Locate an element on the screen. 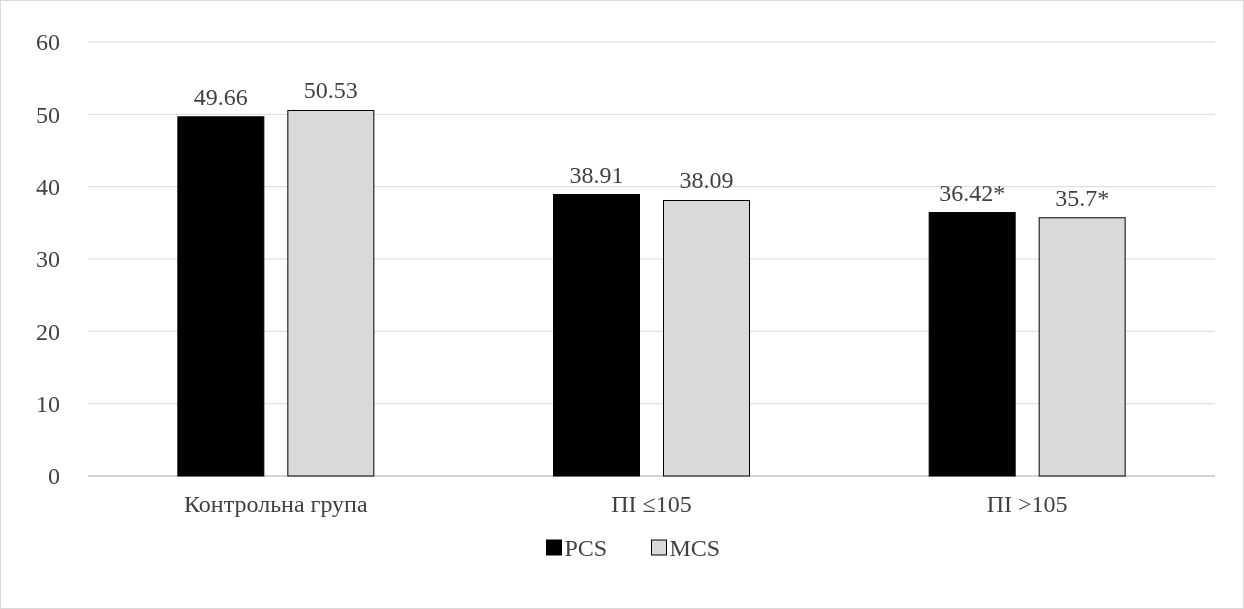 This screenshot has width=1244, height=609. y-tick-label: 30 is located at coordinates (48, 259).